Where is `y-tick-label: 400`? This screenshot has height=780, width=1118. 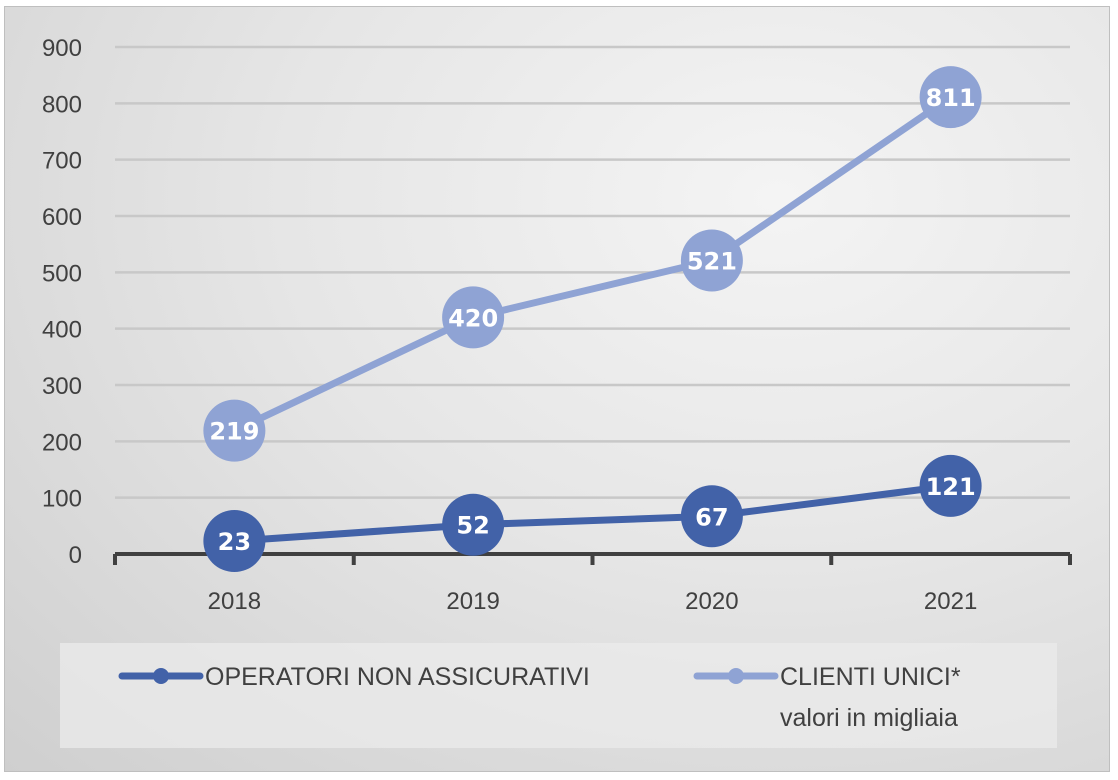
y-tick-label: 400 is located at coordinates (62, 330).